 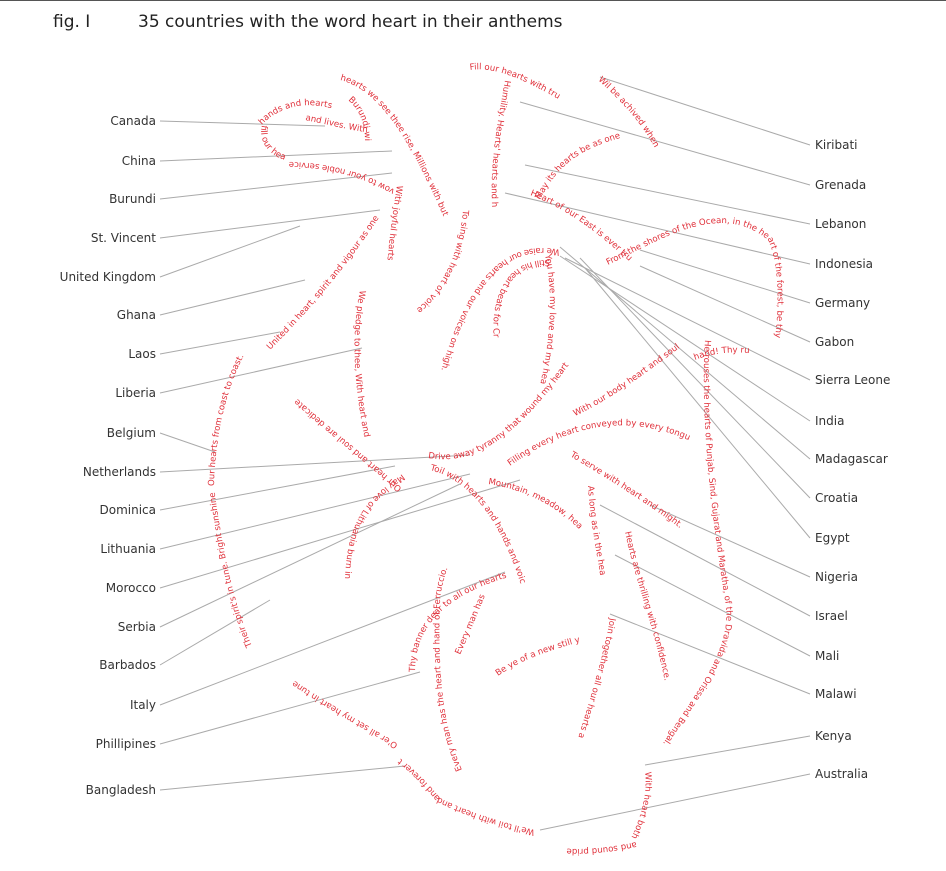 I want to click on leader-line-barbados, so click(x=215, y=632).